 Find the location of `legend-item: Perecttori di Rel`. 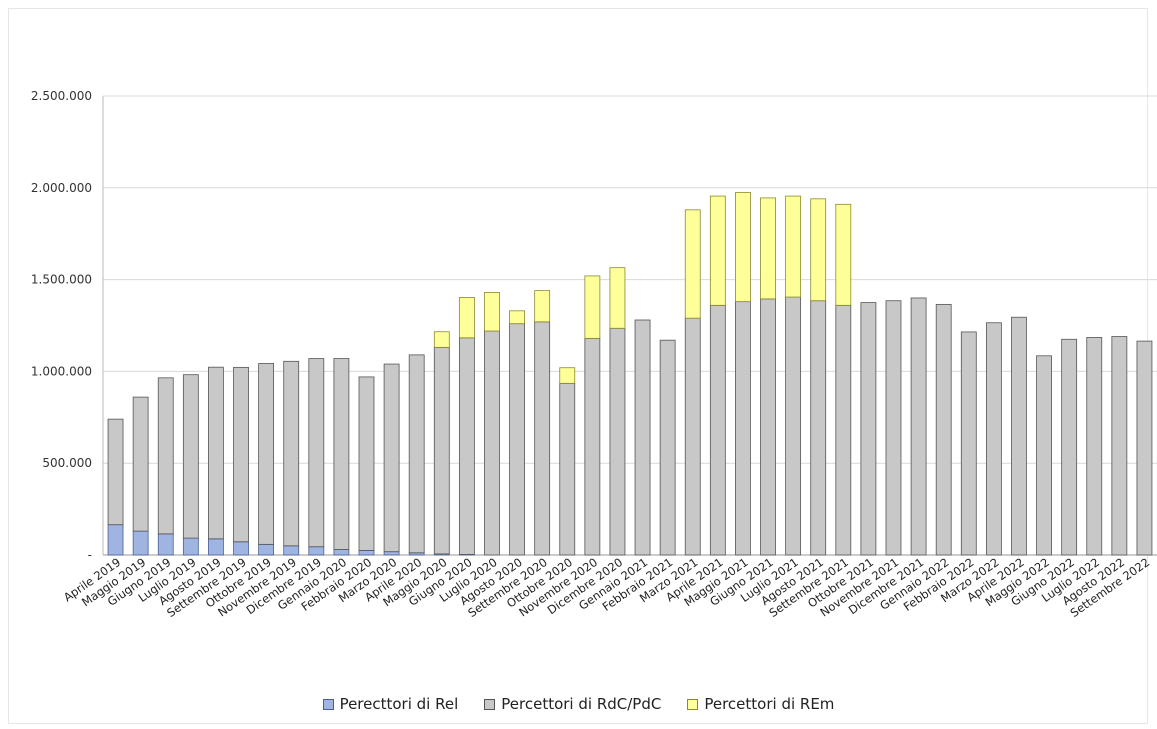

legend-item: Perecttori di Rel is located at coordinates (390, 704).